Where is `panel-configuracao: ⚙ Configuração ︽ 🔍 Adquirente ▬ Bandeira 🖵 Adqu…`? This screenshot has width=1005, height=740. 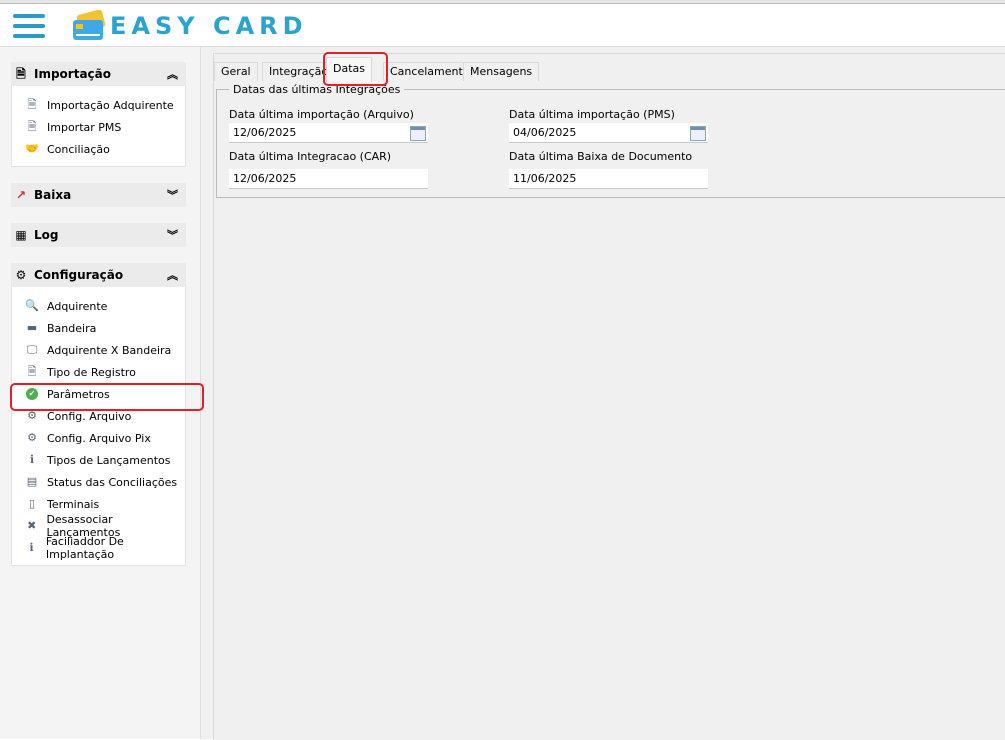 panel-configuracao: ⚙ Configuração ︽ 🔍 Adquirente ▬ Bandeira 🖵 Adqu… is located at coordinates (98, 414).